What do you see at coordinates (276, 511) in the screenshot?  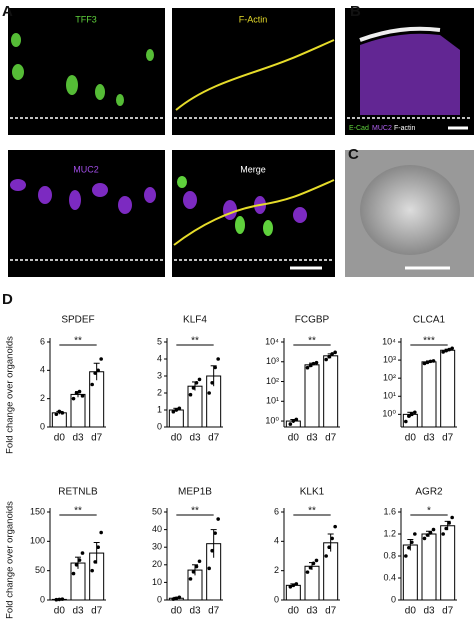 I see `y-tick-label: 6` at bounding box center [276, 511].